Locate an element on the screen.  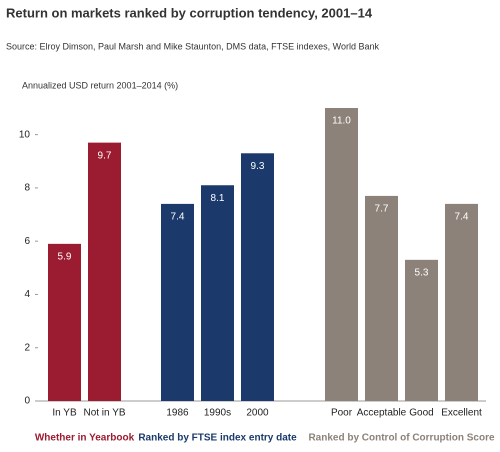
group-label: Ranked by Control of Corruption Score is located at coordinates (401, 438).